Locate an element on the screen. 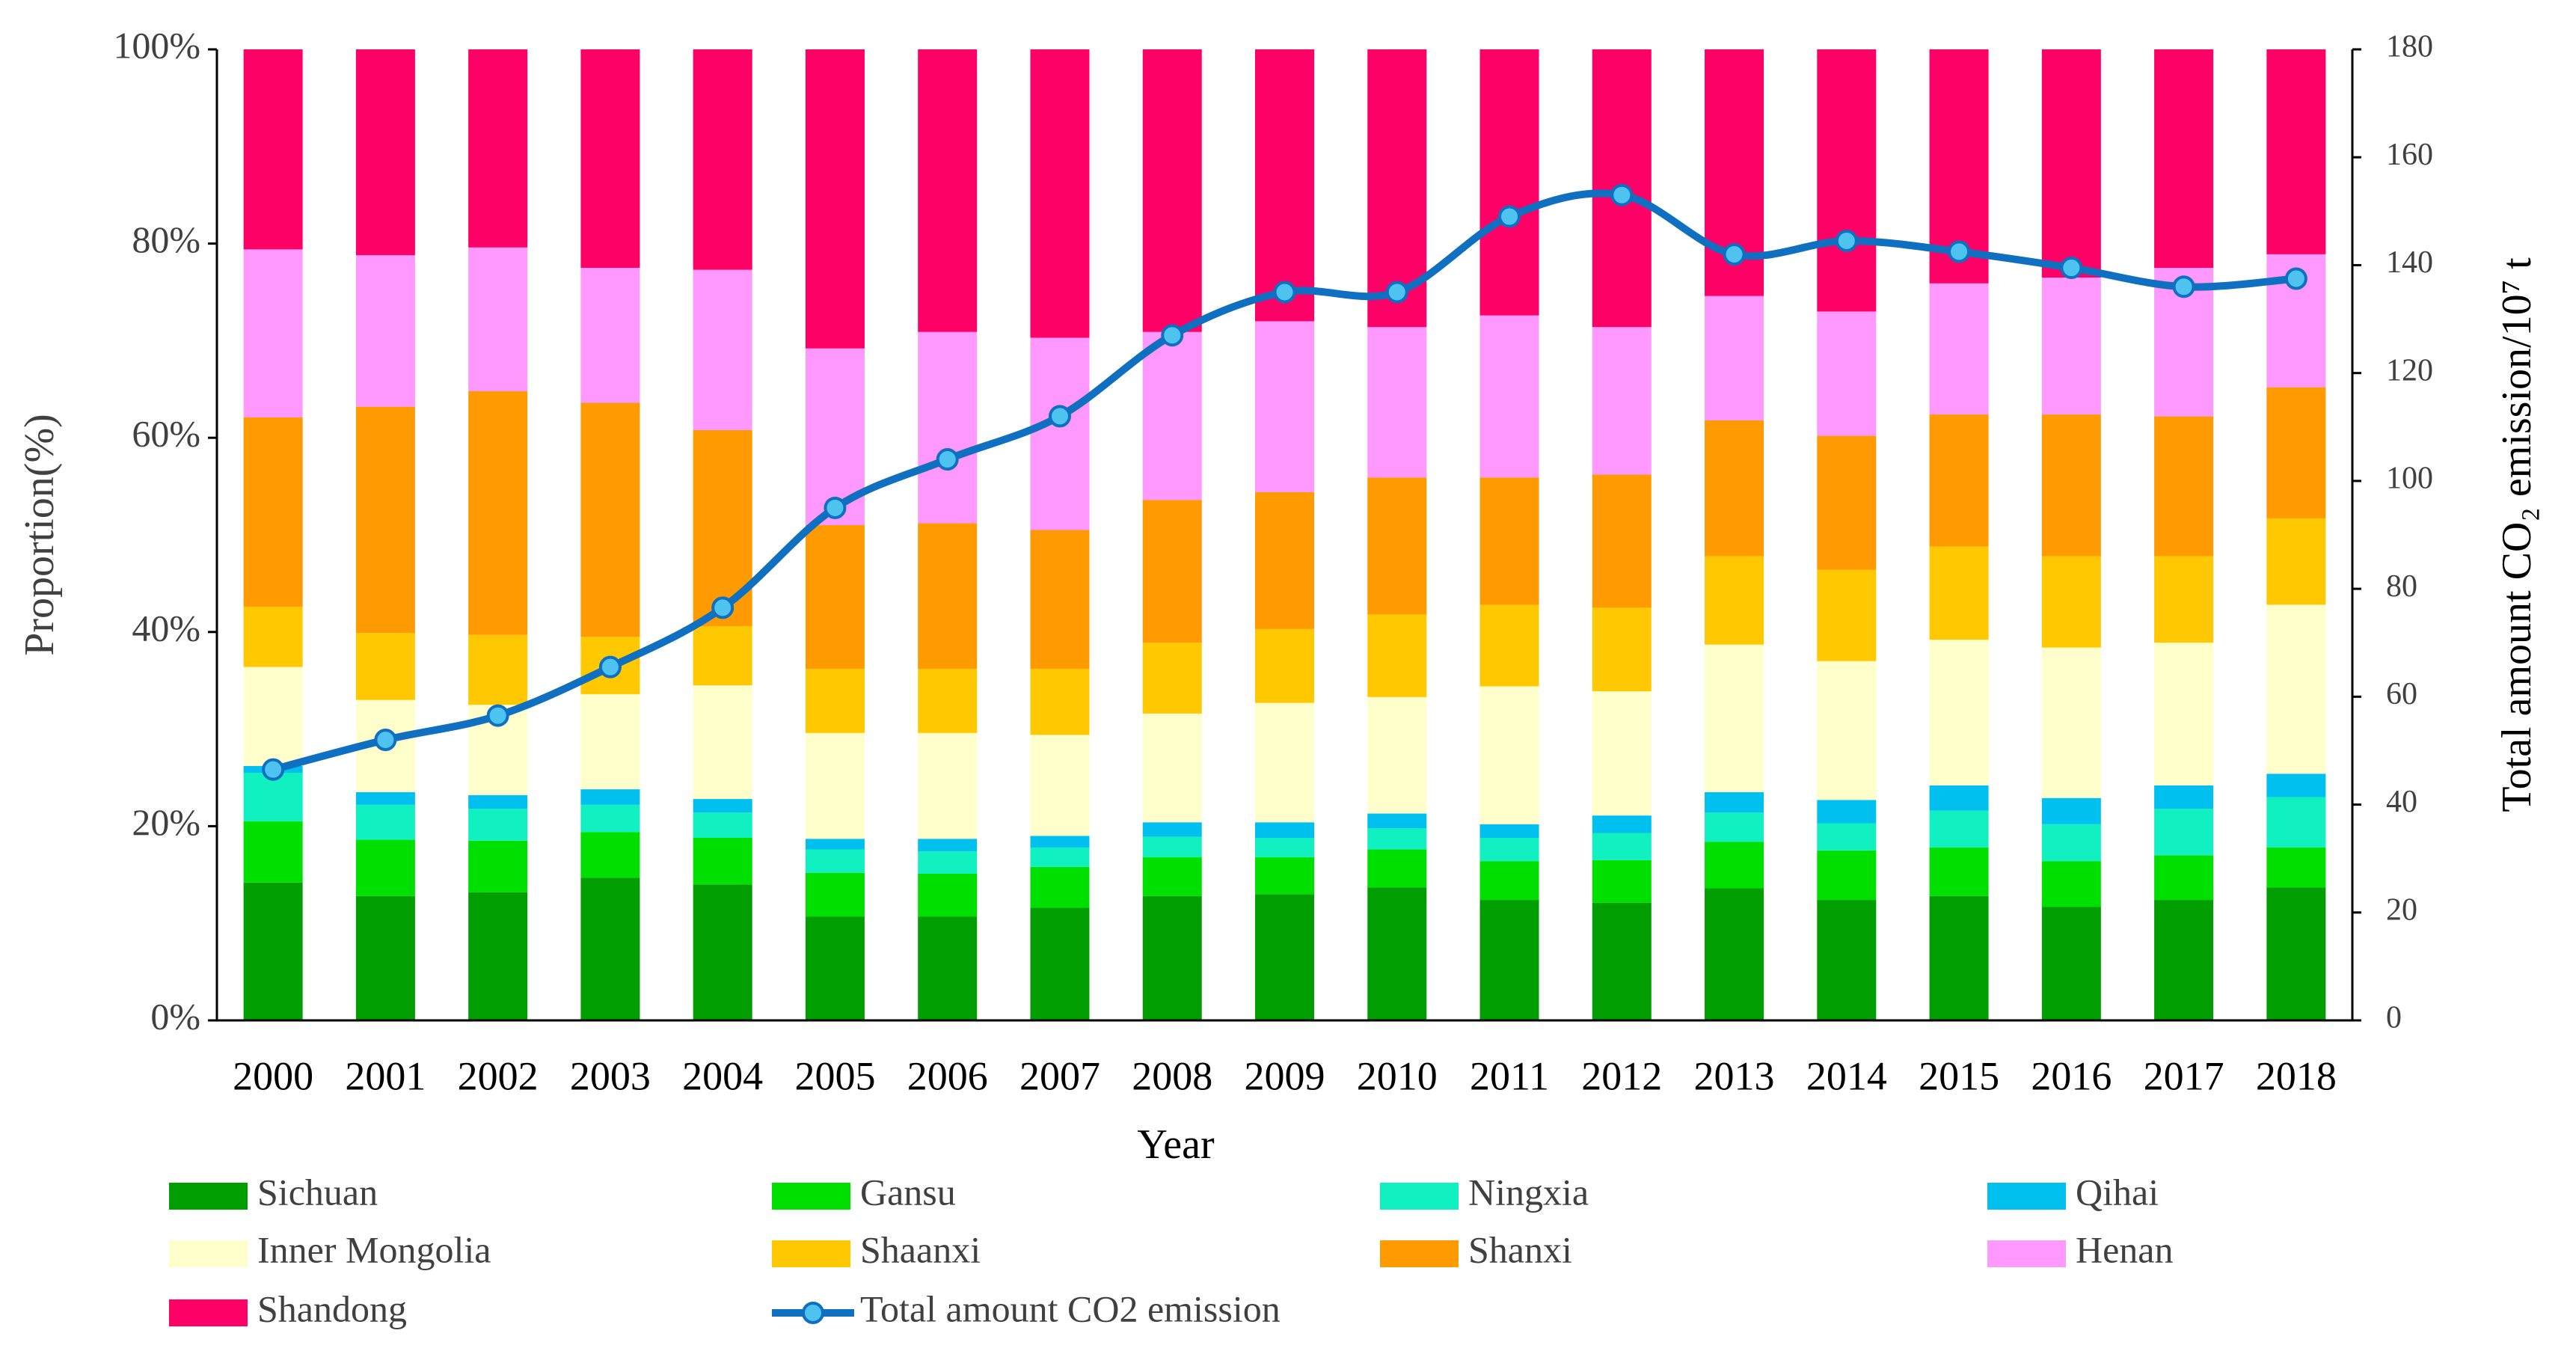 This screenshot has height=1366, width=2576. y2-tick-label: 180 is located at coordinates (2409, 47).